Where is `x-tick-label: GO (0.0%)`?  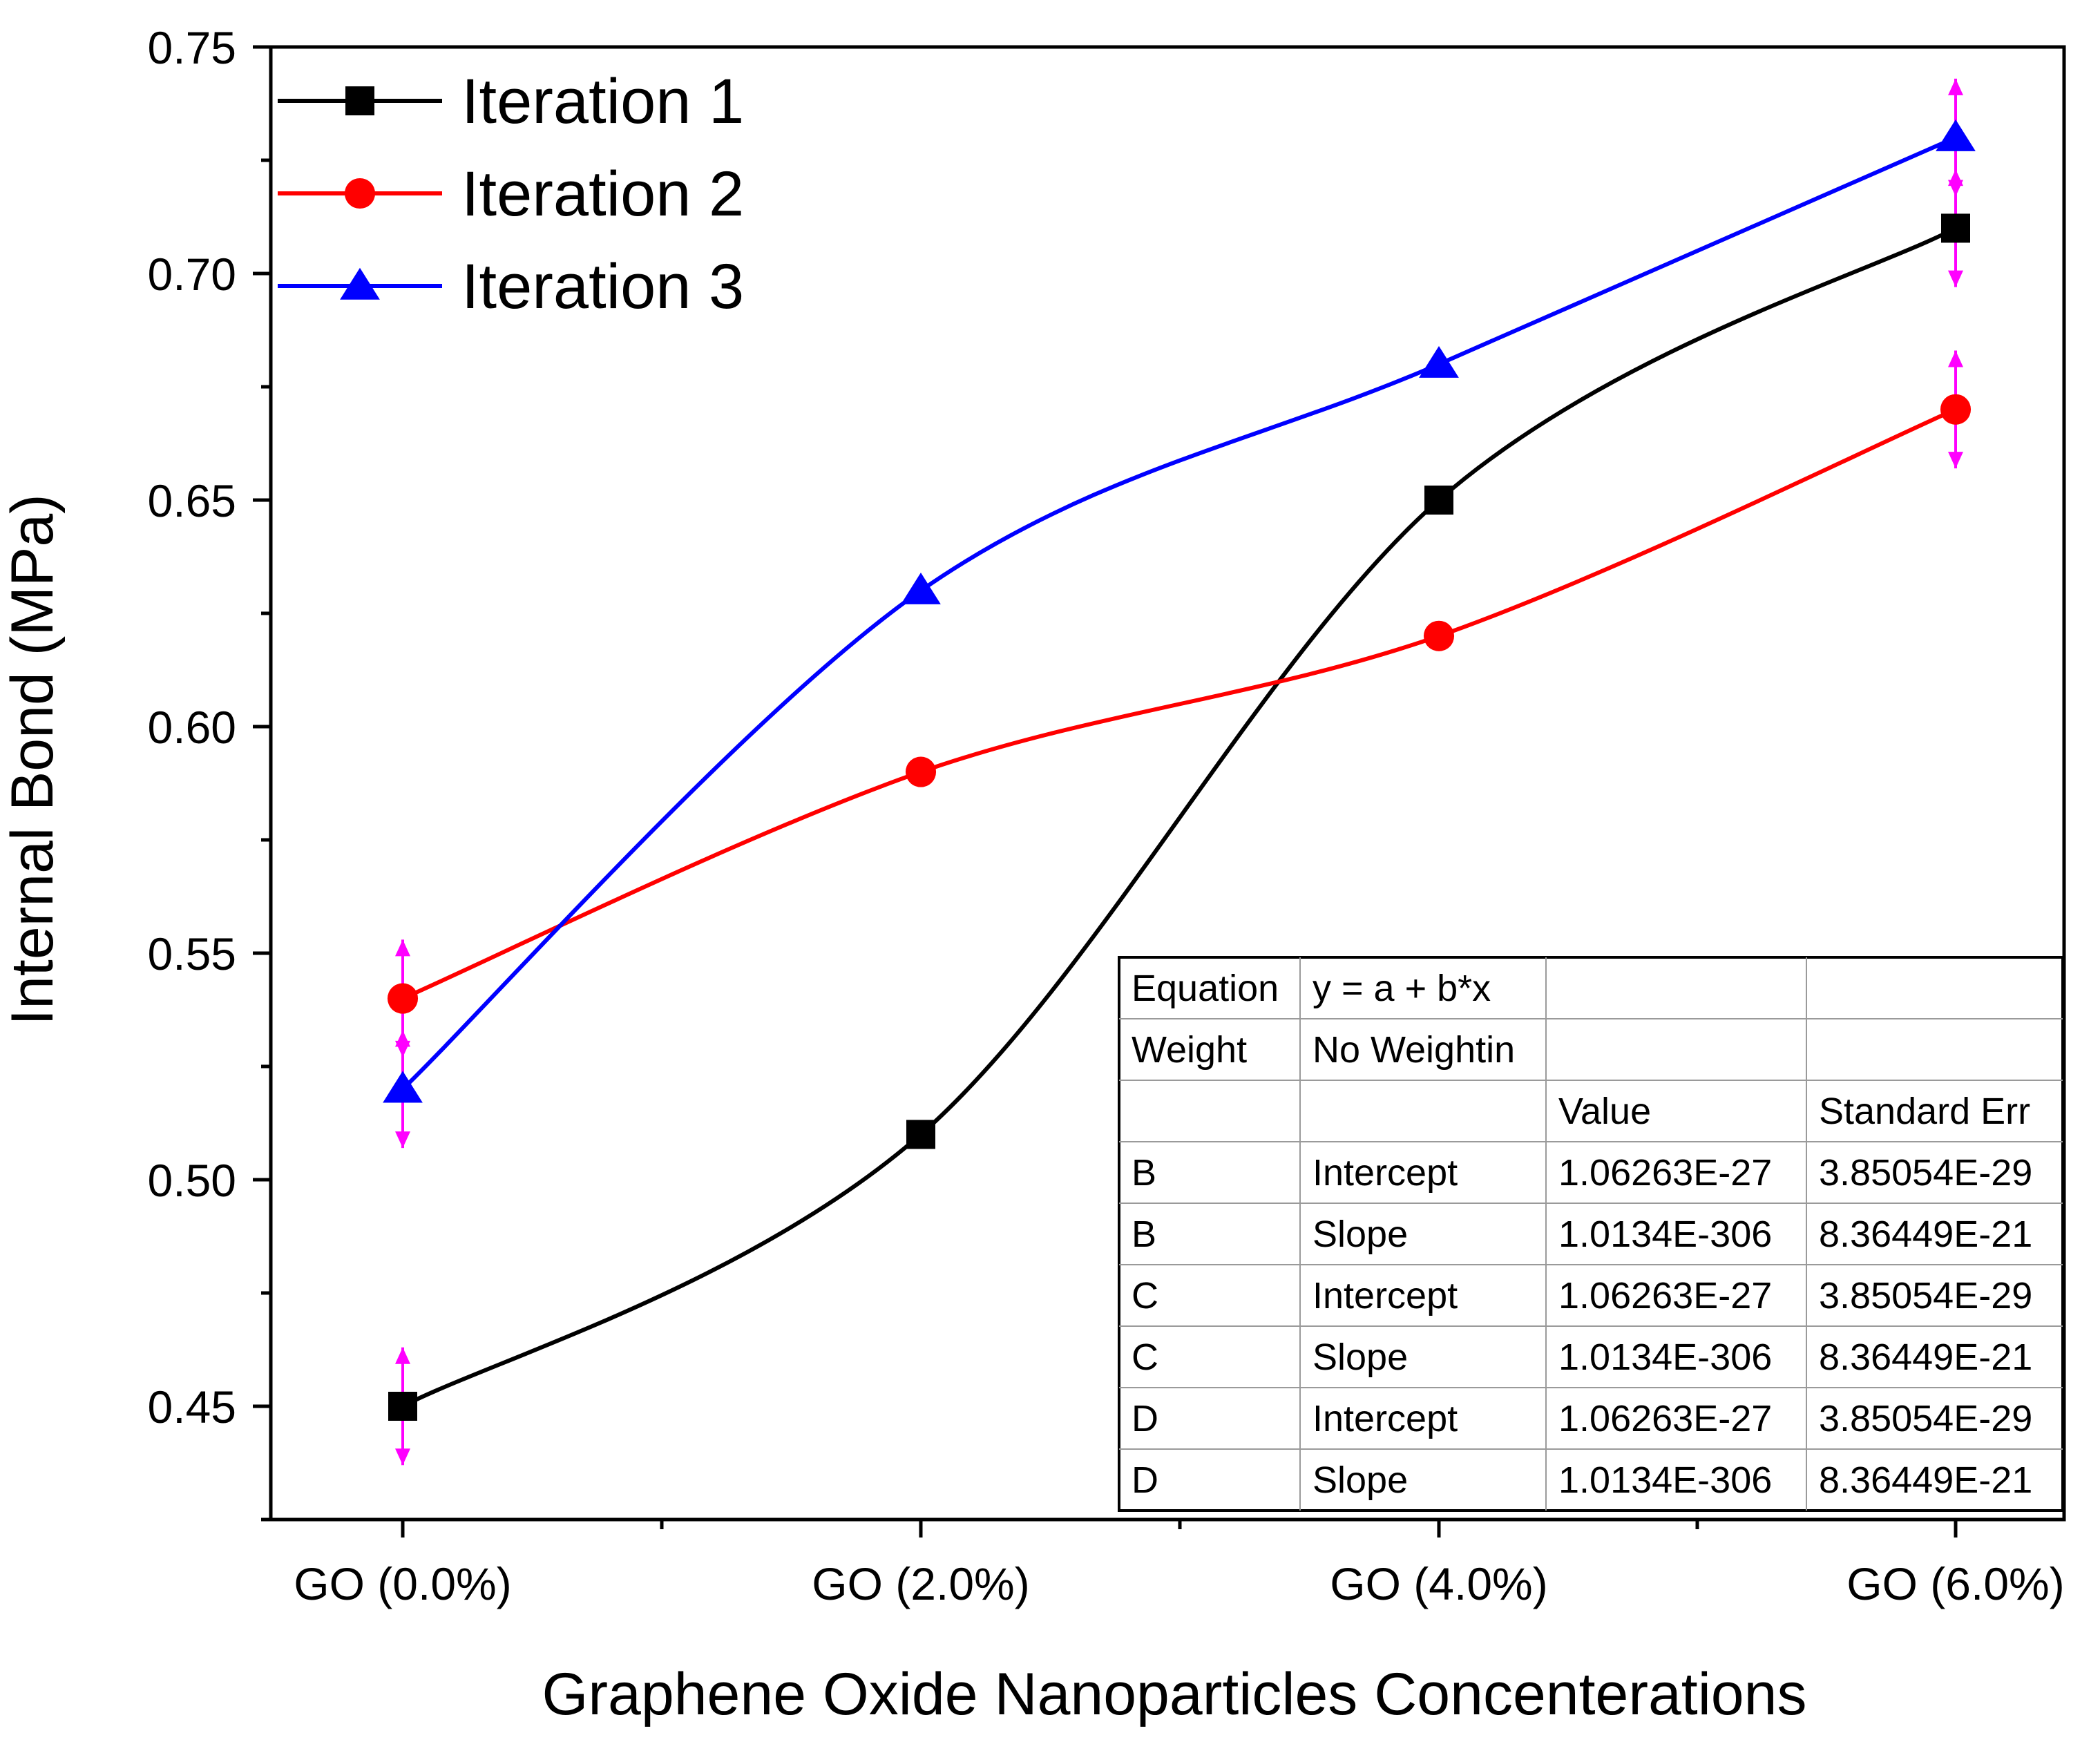 x-tick-label: GO (0.0%) is located at coordinates (402, 1583).